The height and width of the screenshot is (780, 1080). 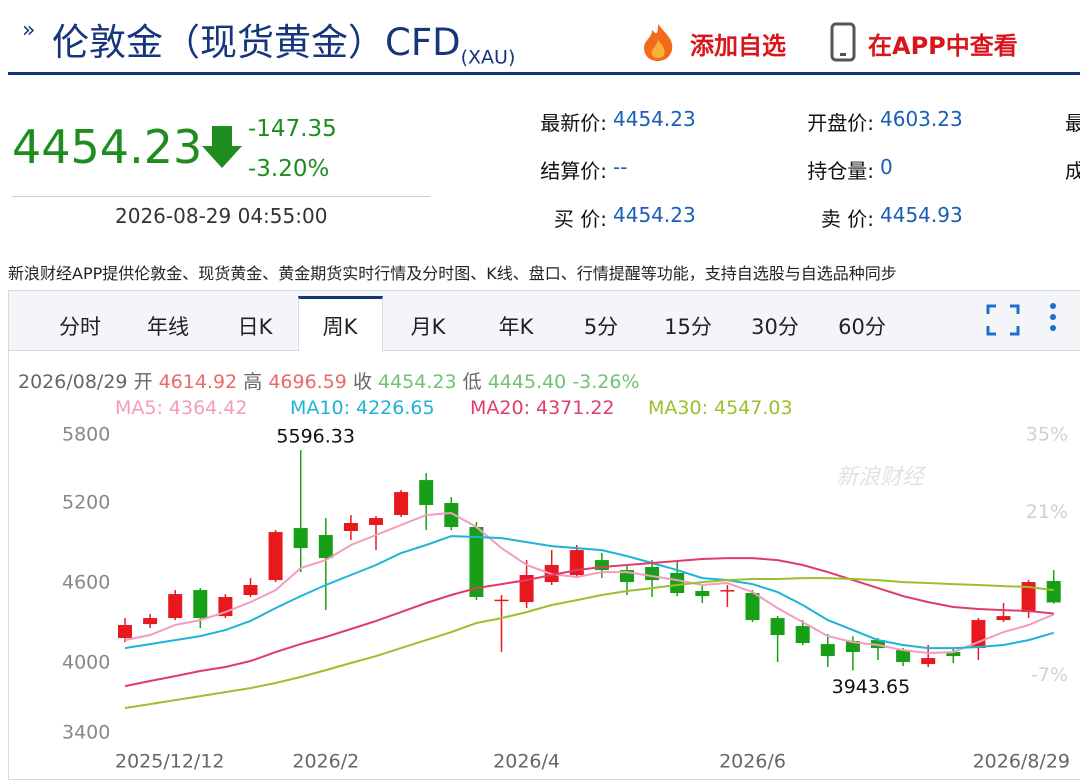 I want to click on field-label: 结算价:, so click(x=573, y=171).